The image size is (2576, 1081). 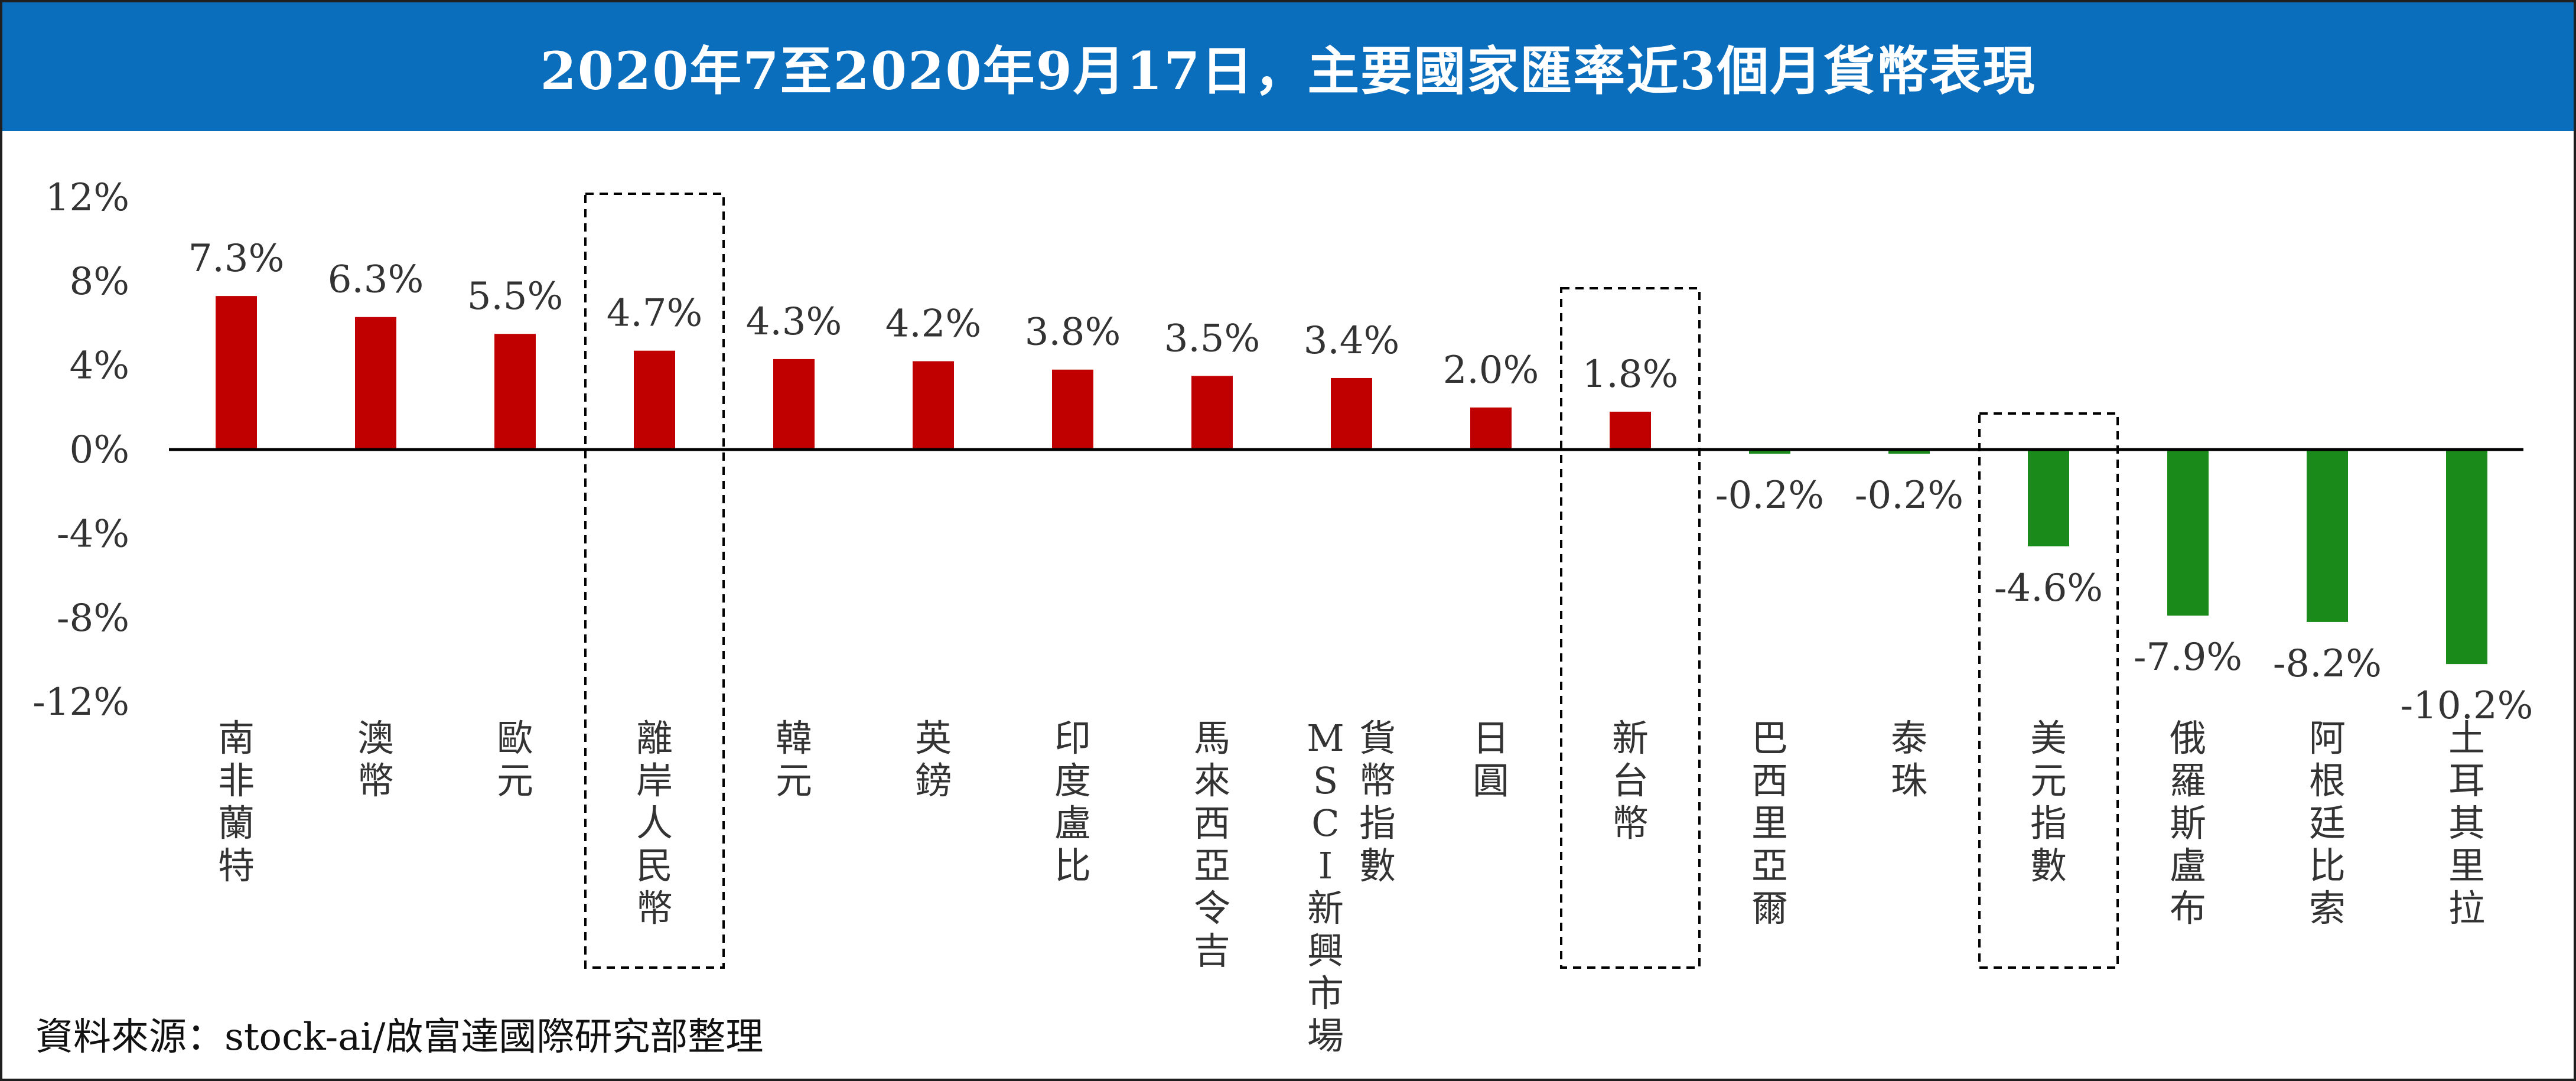 What do you see at coordinates (794, 322) in the screenshot?
I see `data-label: 4.3%` at bounding box center [794, 322].